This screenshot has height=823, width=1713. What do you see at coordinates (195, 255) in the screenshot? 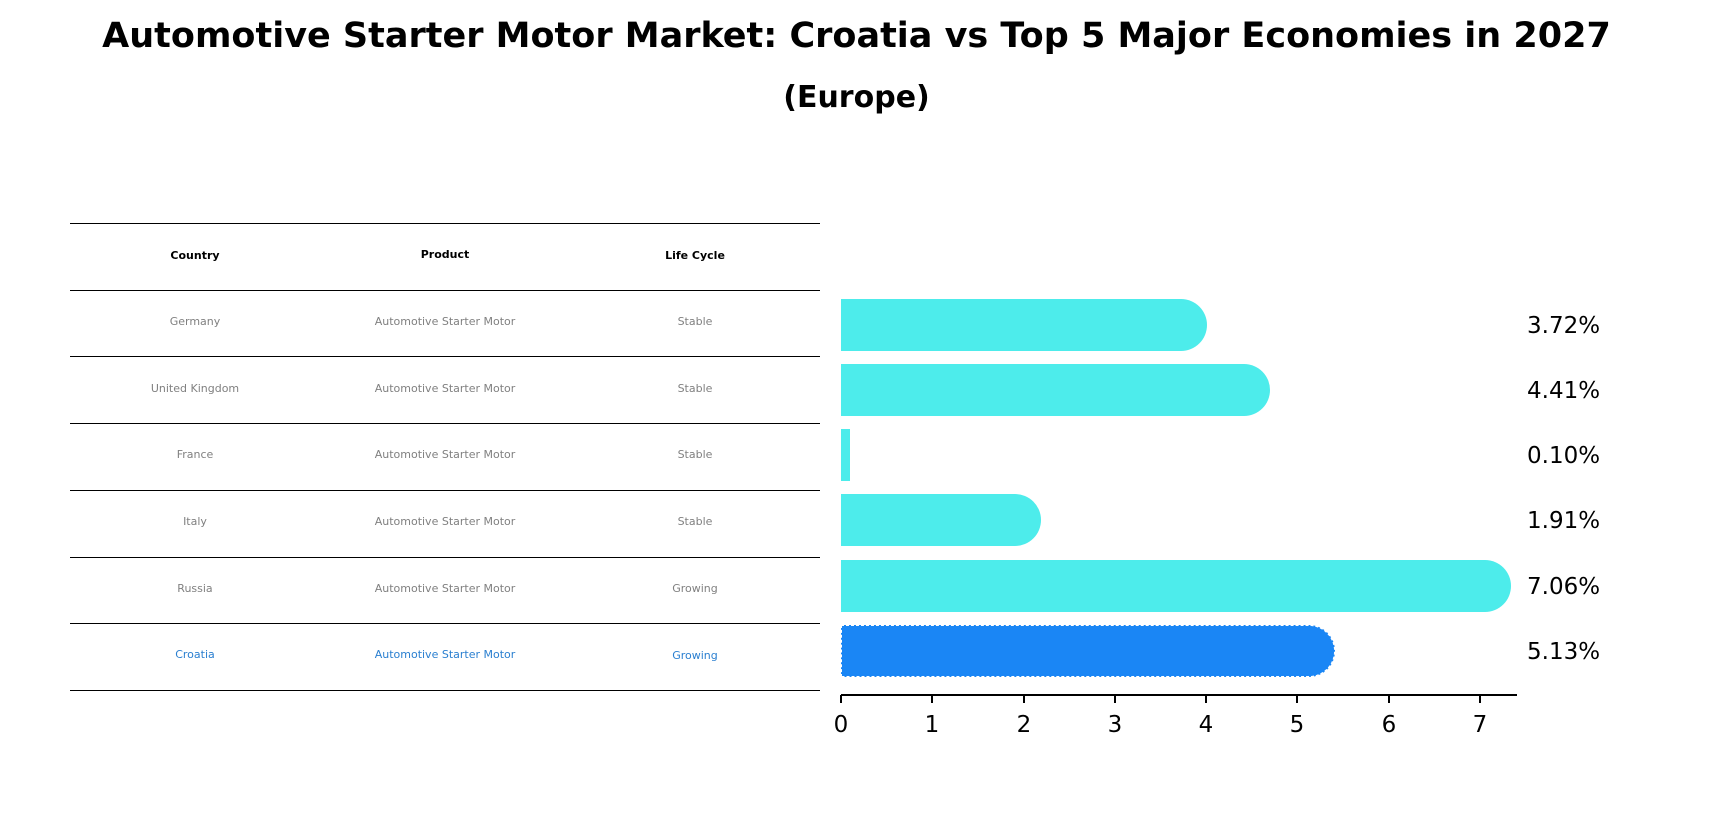
I see `column-header-country: Country` at bounding box center [195, 255].